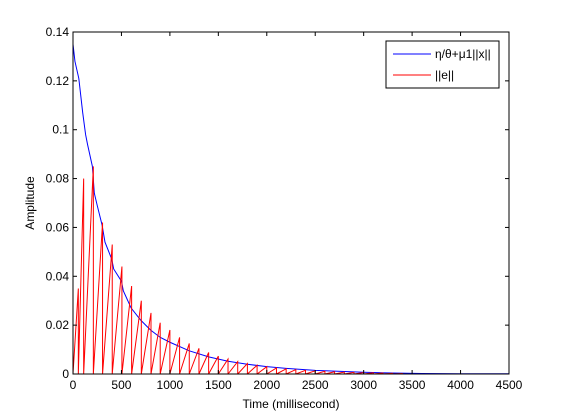 Image resolution: width=561 pixels, height=420 pixels. I want to click on legend-label-series-2: ||e||, so click(444, 75).